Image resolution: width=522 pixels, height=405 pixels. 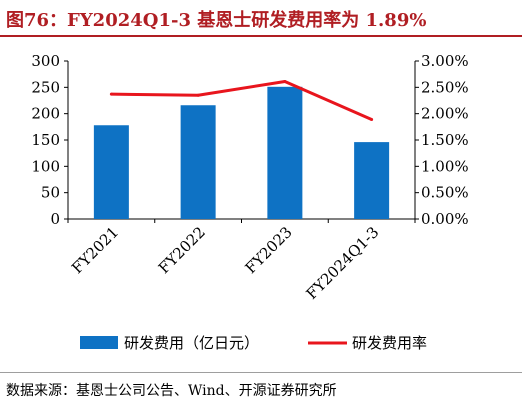 I want to click on right-tick-label: 2.50%, so click(x=445, y=87).